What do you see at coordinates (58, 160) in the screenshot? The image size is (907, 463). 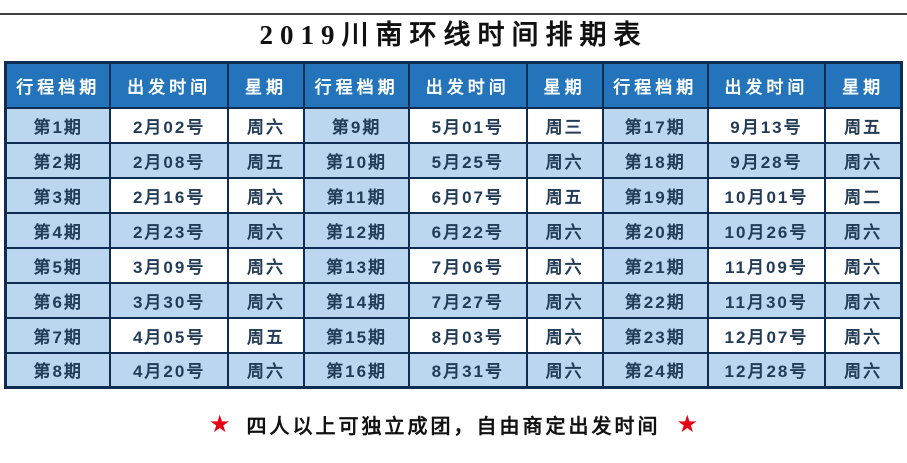 I see `cell-period: 第2期` at bounding box center [58, 160].